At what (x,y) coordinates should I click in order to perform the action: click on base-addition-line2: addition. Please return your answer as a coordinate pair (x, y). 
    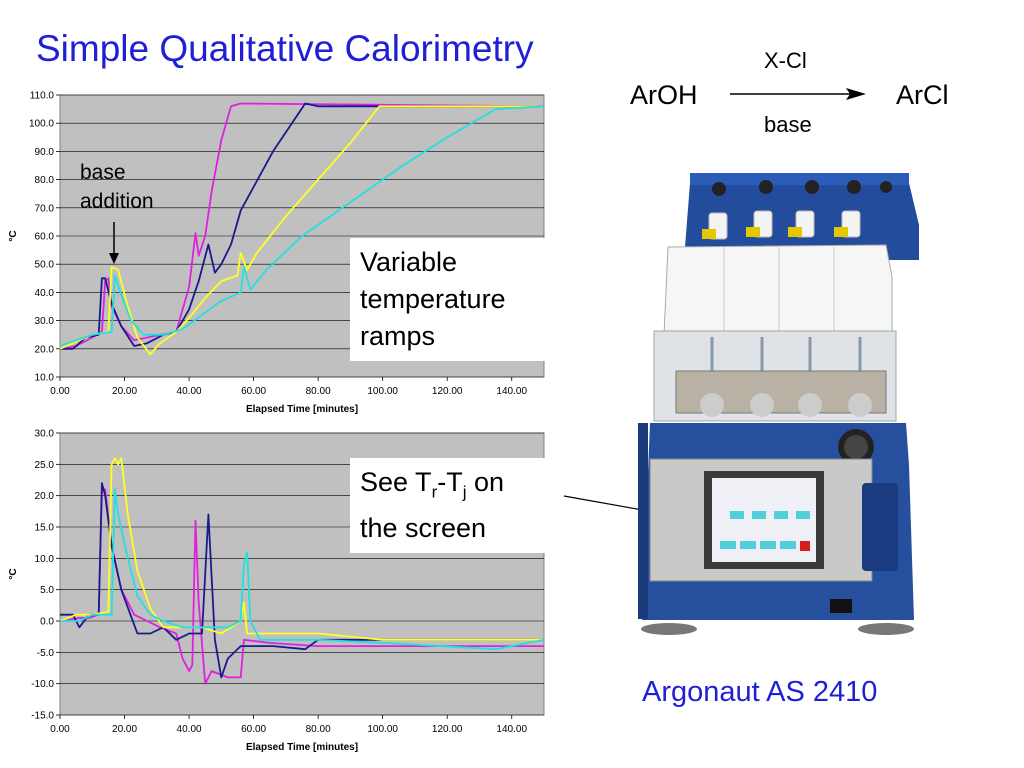
    Looking at the image, I should click on (117, 201).